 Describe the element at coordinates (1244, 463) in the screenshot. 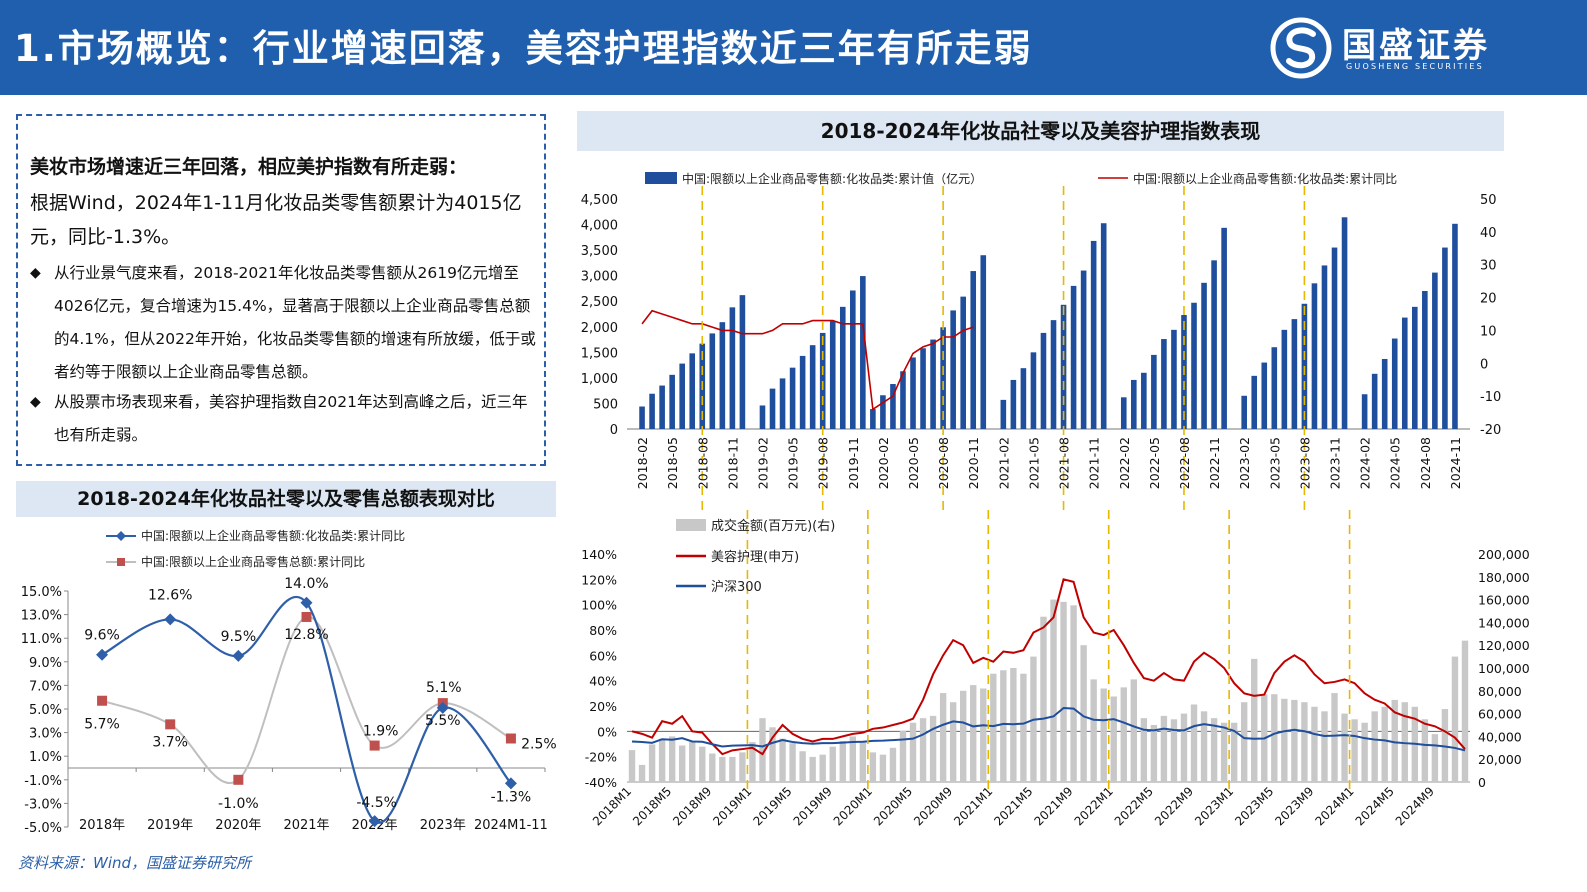

I see `x-tick-label: 2023-02` at that location.